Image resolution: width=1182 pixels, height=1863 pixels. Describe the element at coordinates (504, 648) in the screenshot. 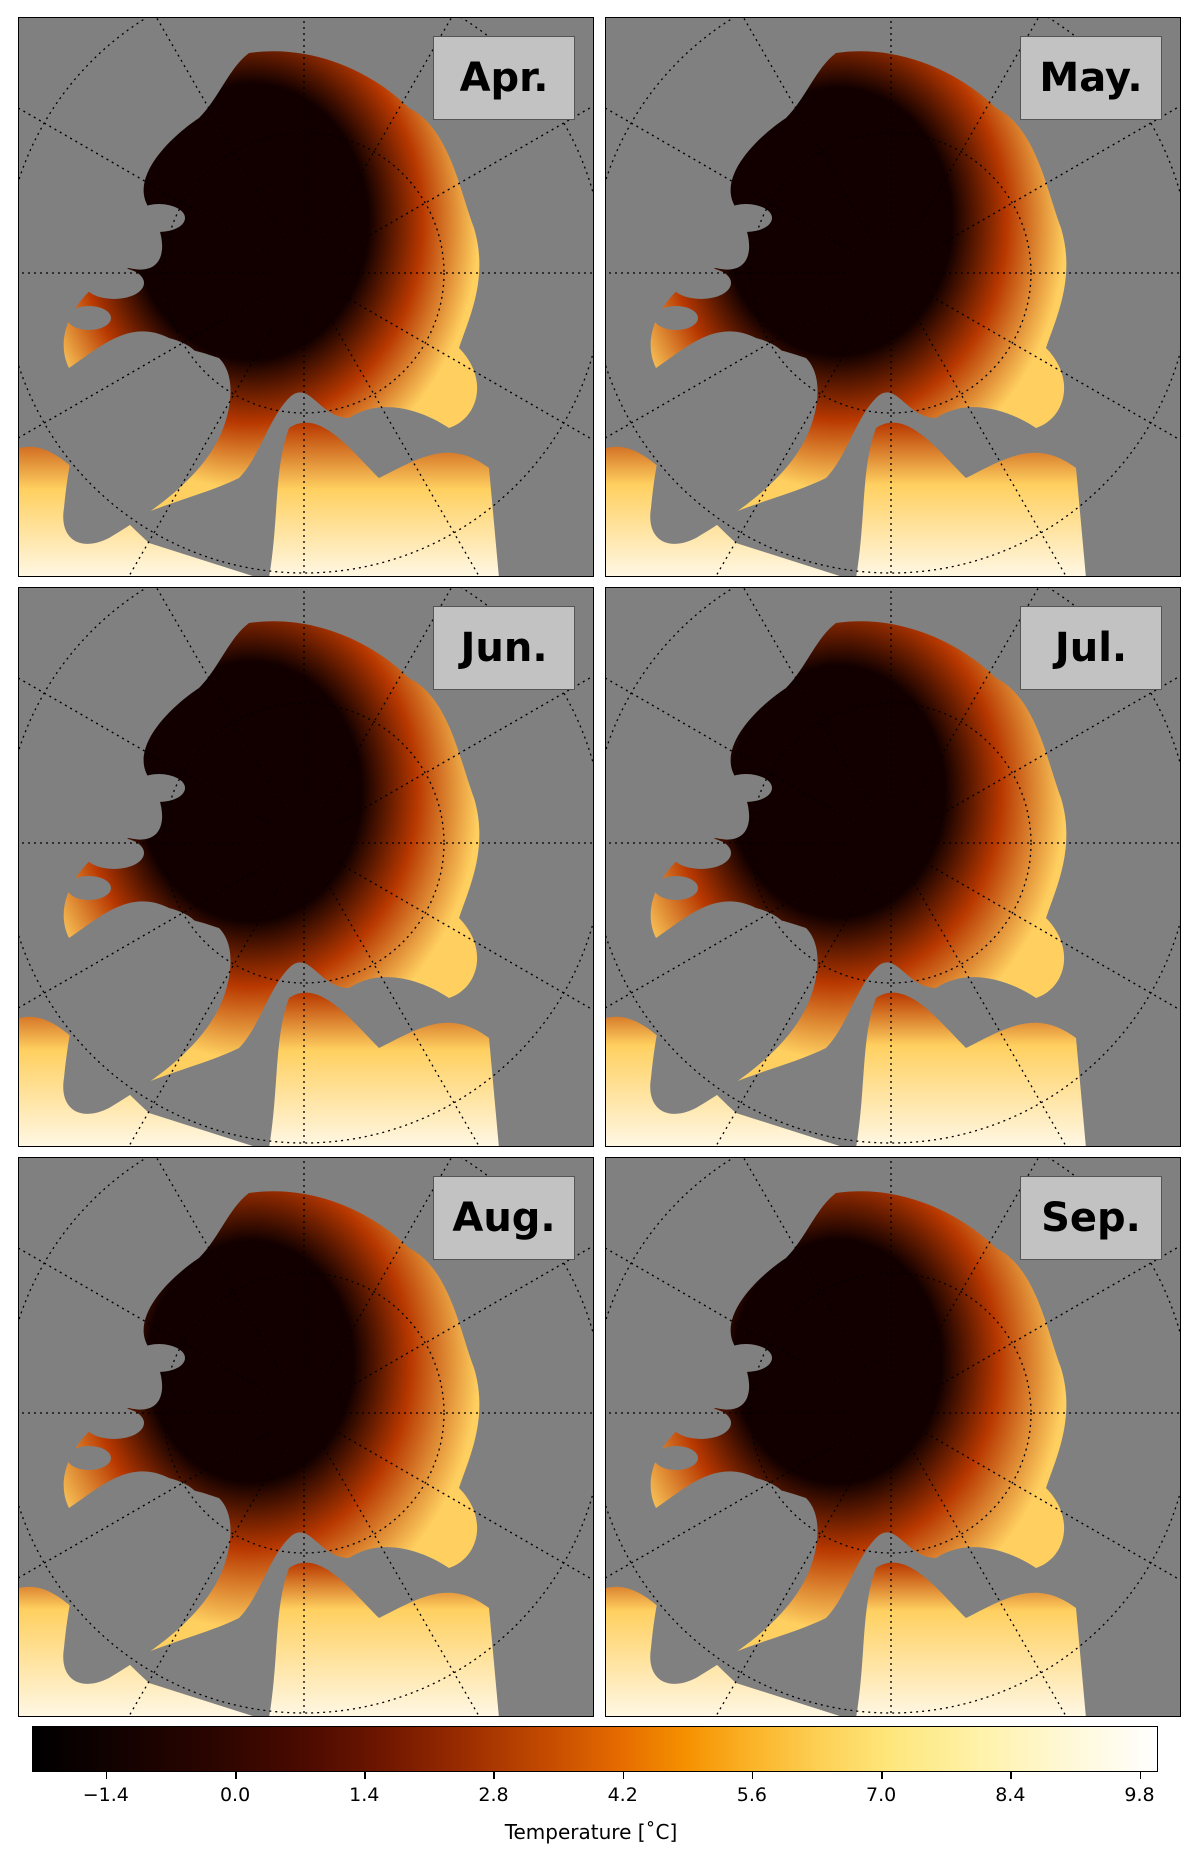

I see `month-label: Jun.` at that location.